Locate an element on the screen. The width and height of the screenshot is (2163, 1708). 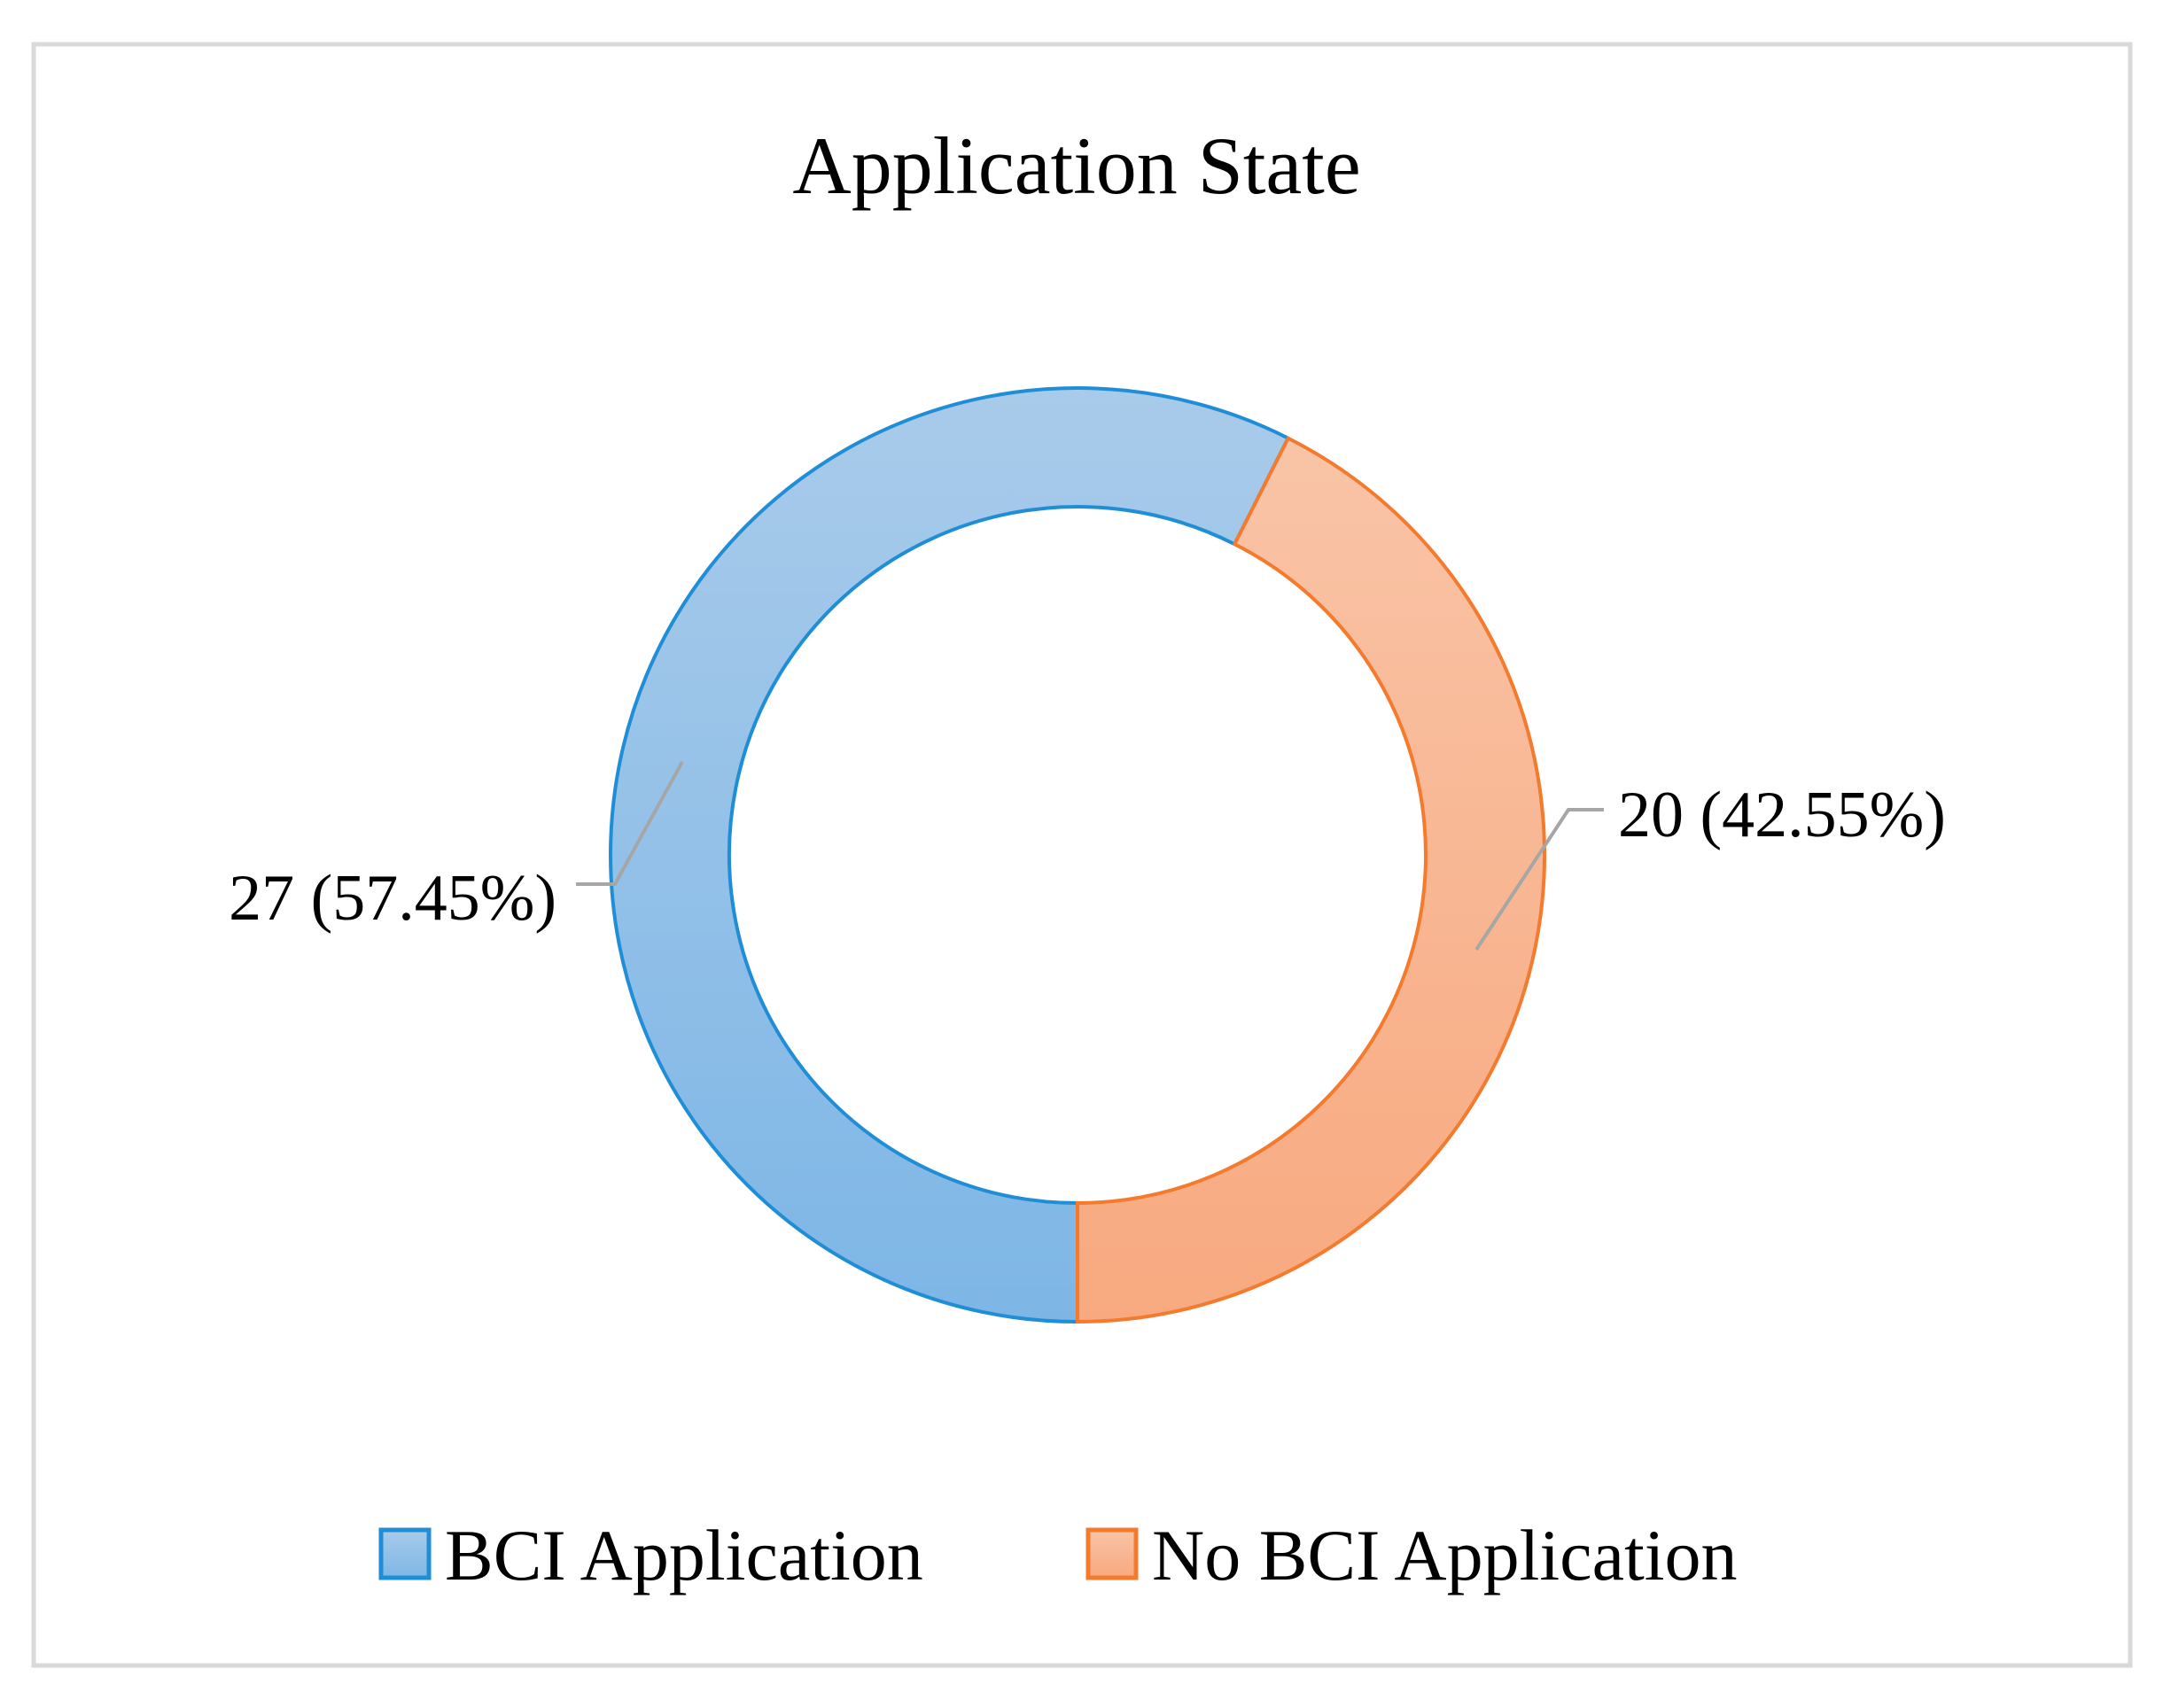
legend-label-no-bci: No BCI Application is located at coordinates (1445, 1555).